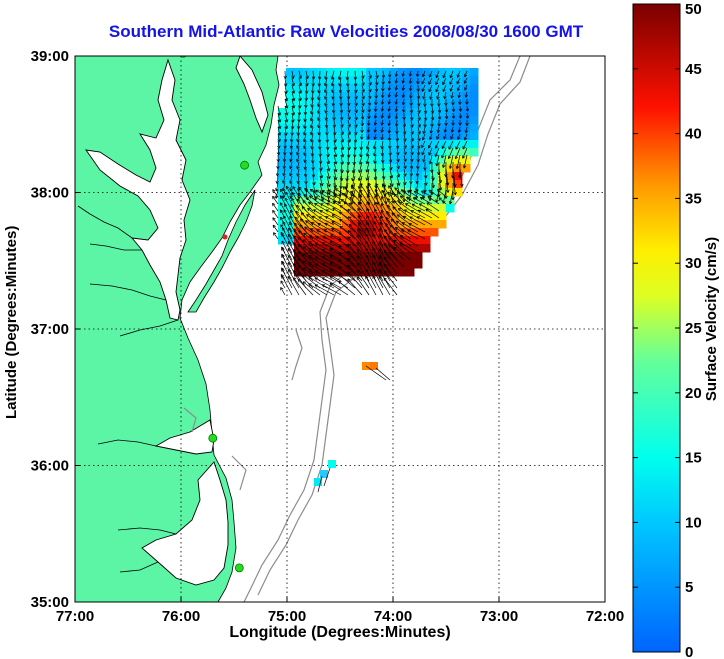 The image size is (724, 659). Describe the element at coordinates (656, 328) in the screenshot. I see `colorbar` at that location.